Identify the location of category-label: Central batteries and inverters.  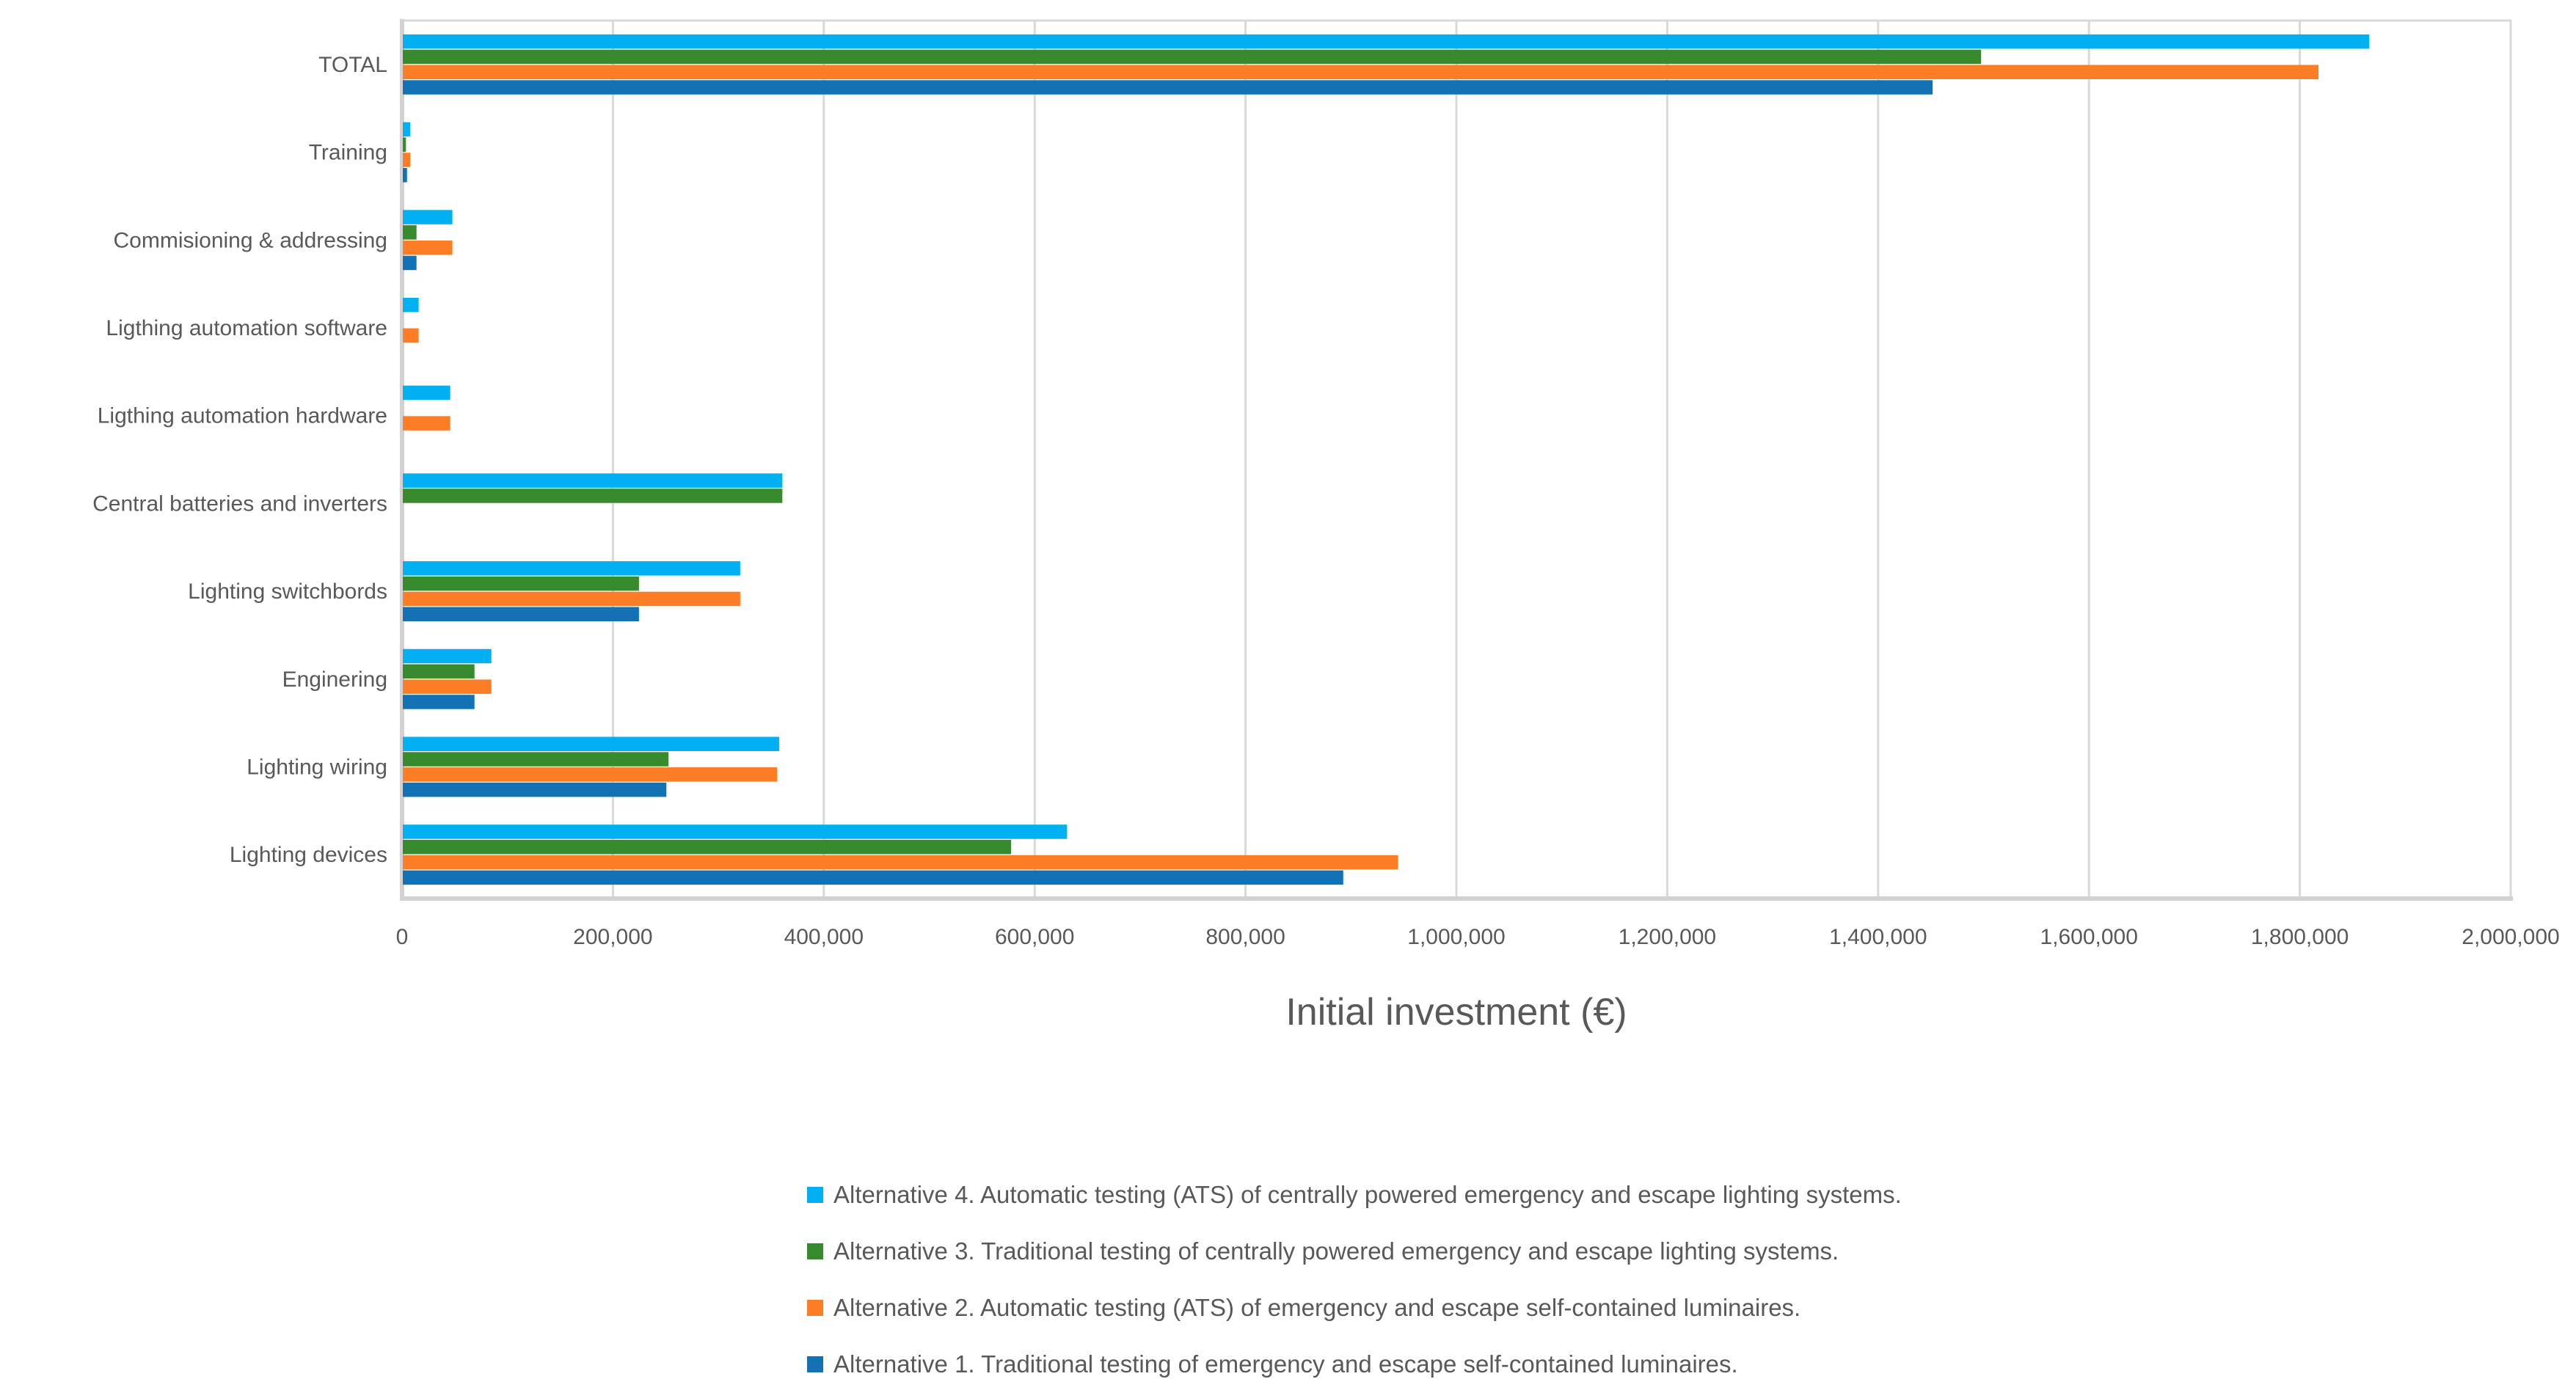
(240, 503).